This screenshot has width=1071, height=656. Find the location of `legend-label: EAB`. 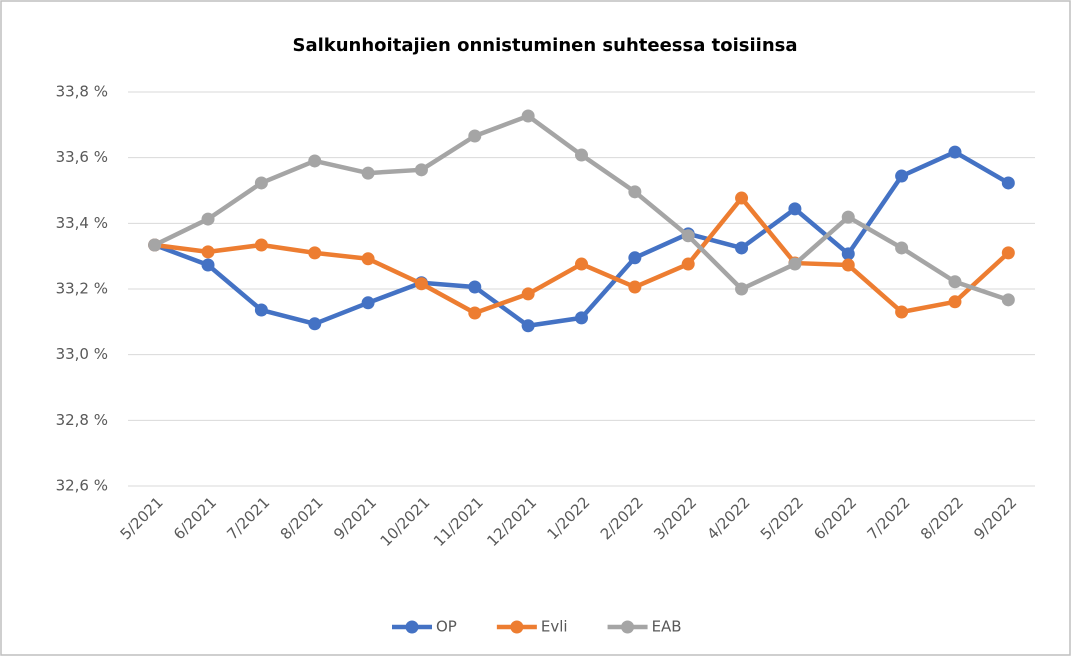

legend-label: EAB is located at coordinates (667, 627).